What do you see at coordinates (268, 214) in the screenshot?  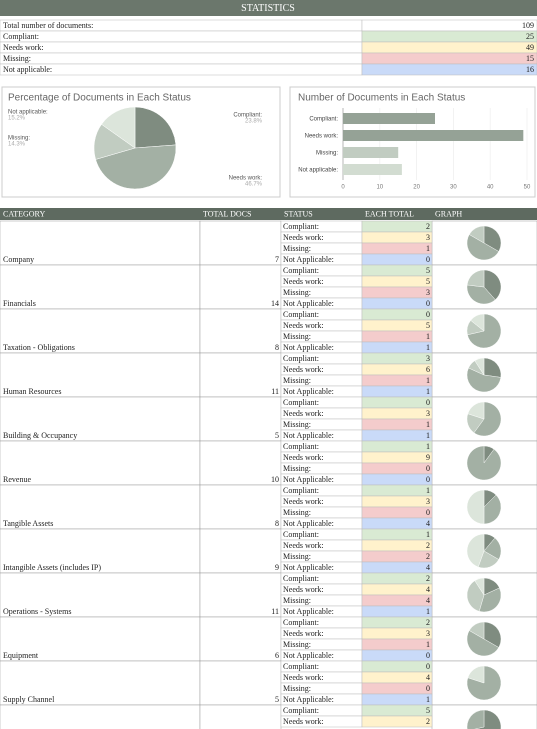 I see `table-header-bar` at bounding box center [268, 214].